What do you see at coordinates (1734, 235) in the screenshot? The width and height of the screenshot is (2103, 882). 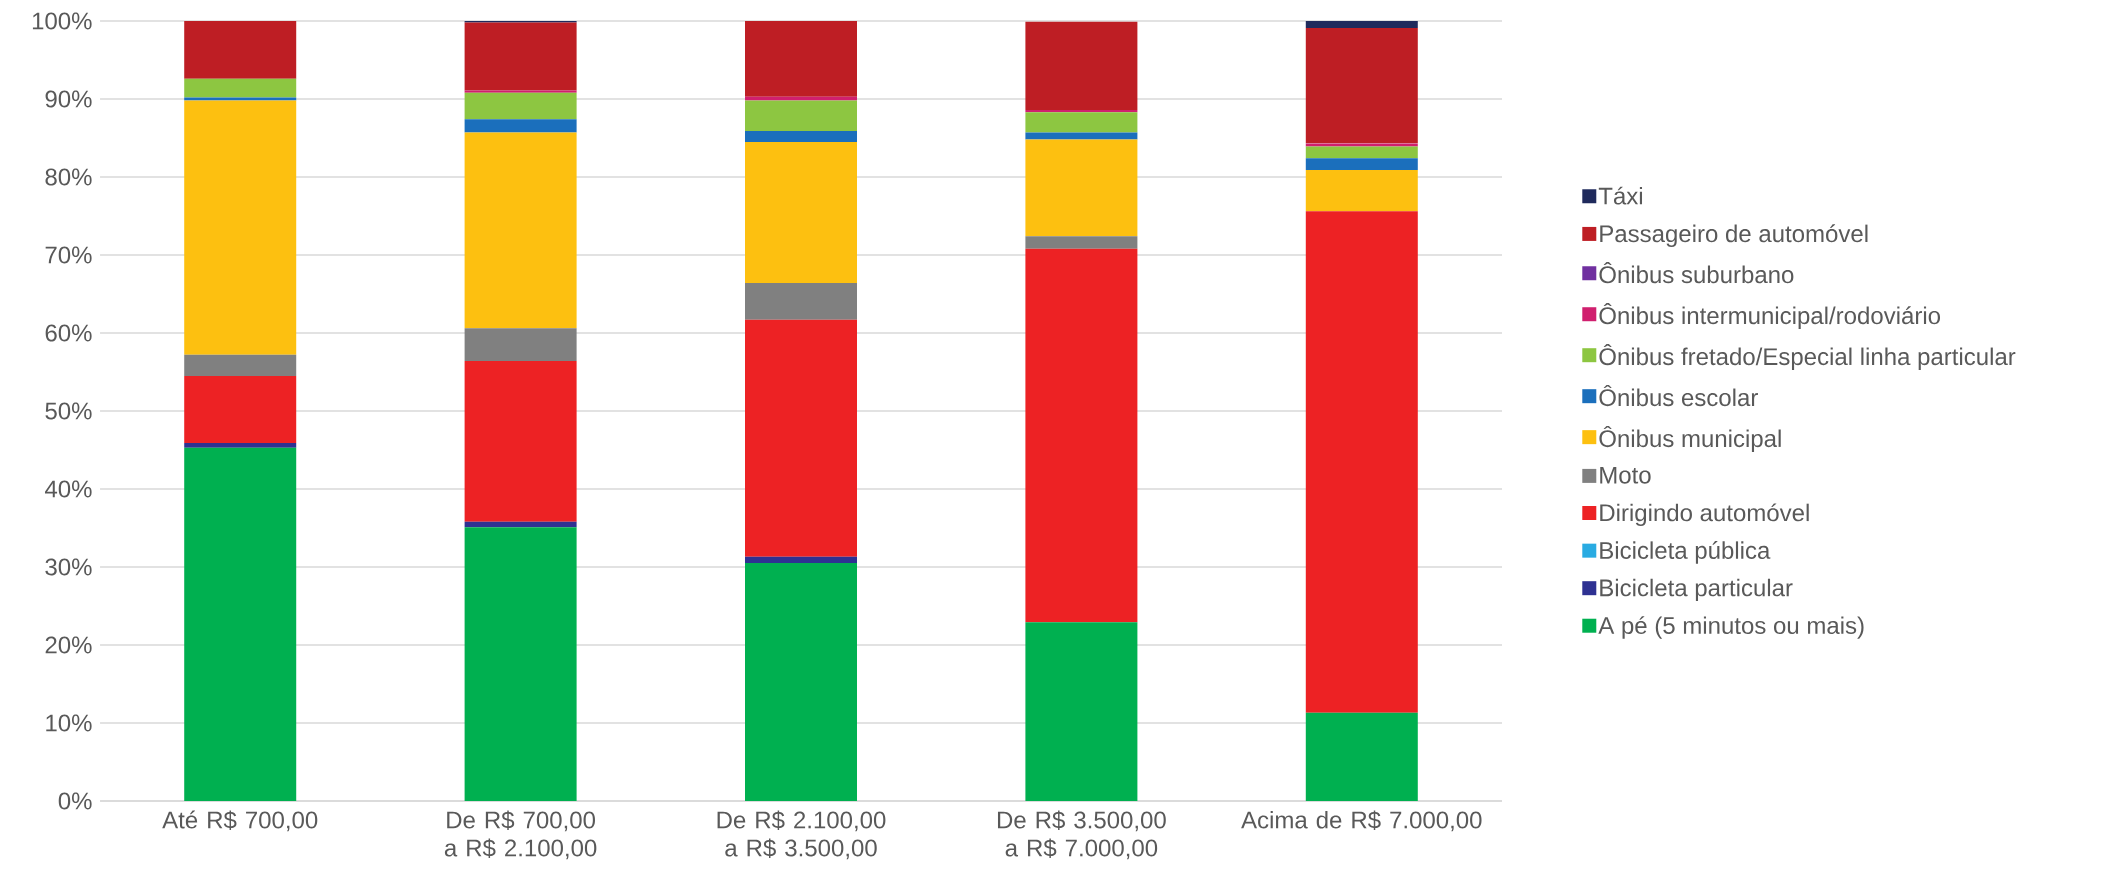 I see `legend-label: Passageiro de automóvel` at bounding box center [1734, 235].